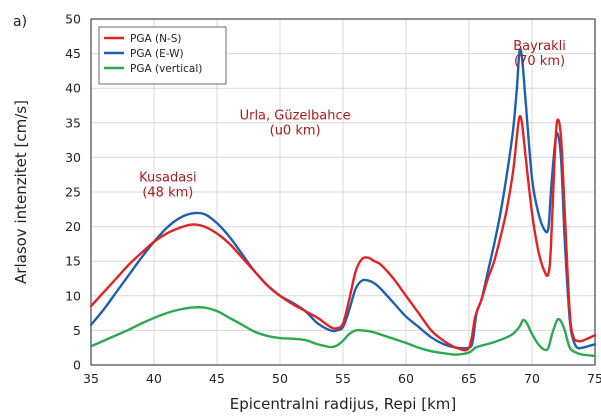  Describe the element at coordinates (280, 378) in the screenshot. I see `x-tick-label: 50` at that location.